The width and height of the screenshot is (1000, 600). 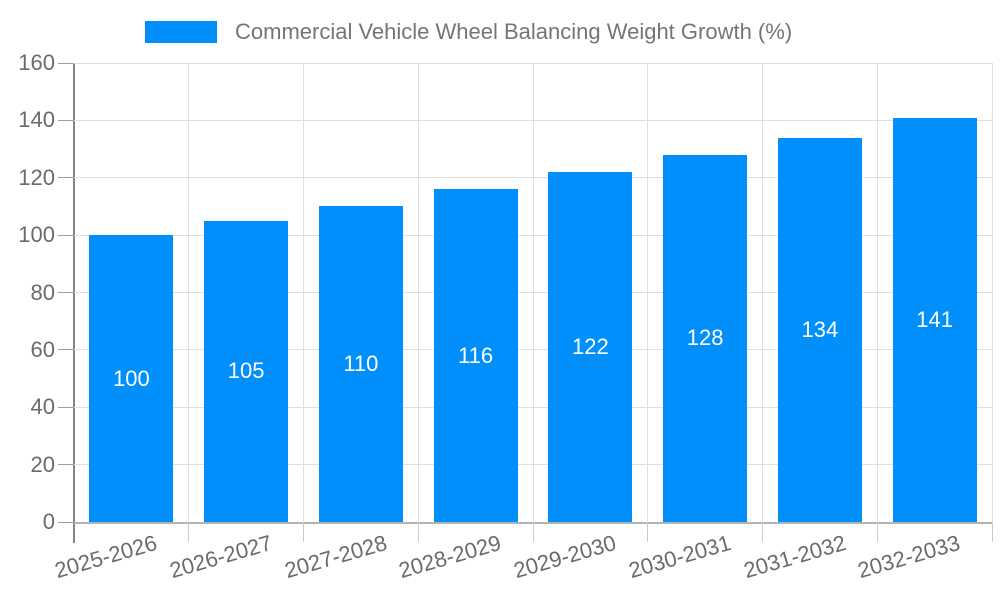 I want to click on bar-value-label: 105, so click(x=246, y=371).